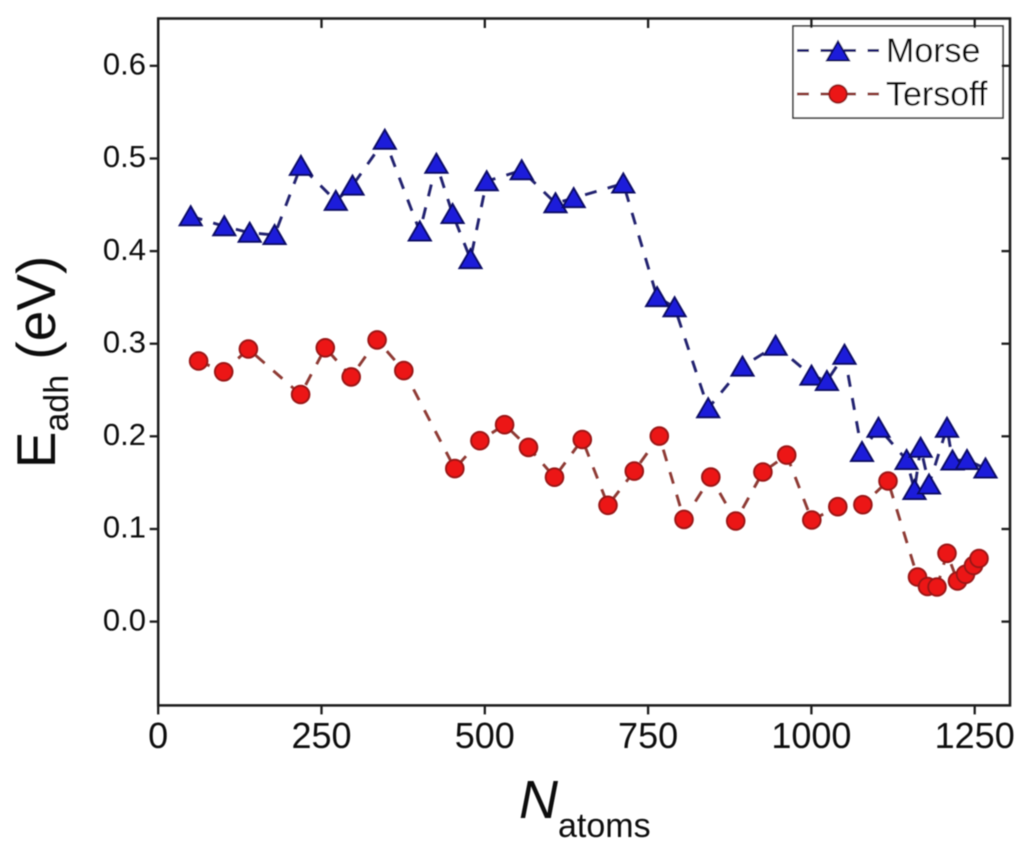 This screenshot has height=852, width=1029. Describe the element at coordinates (124, 619) in the screenshot. I see `svg-text: 0.0` at that location.